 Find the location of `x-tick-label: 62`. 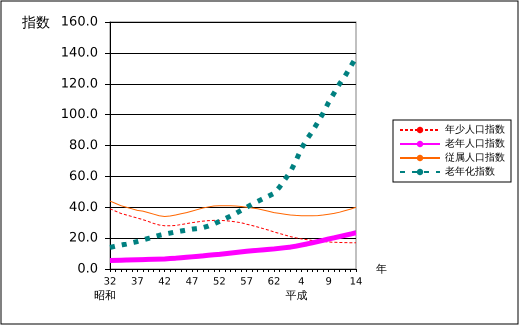

x-tick-label: 62 is located at coordinates (274, 282).